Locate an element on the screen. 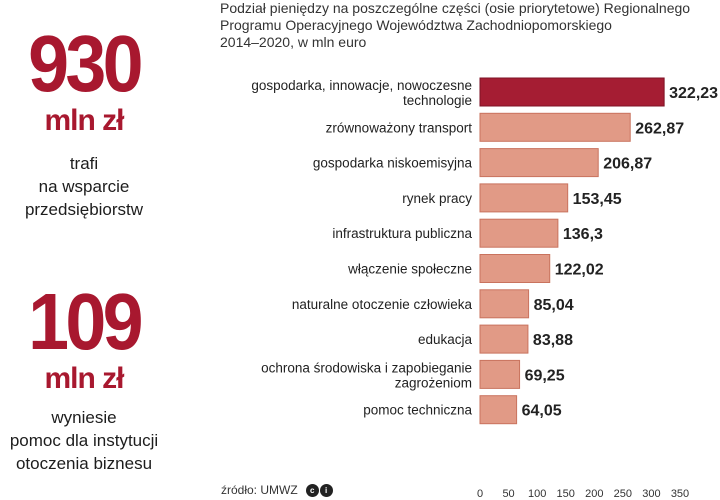  stat-description-line: otoczenia biznesu is located at coordinates (84, 463).